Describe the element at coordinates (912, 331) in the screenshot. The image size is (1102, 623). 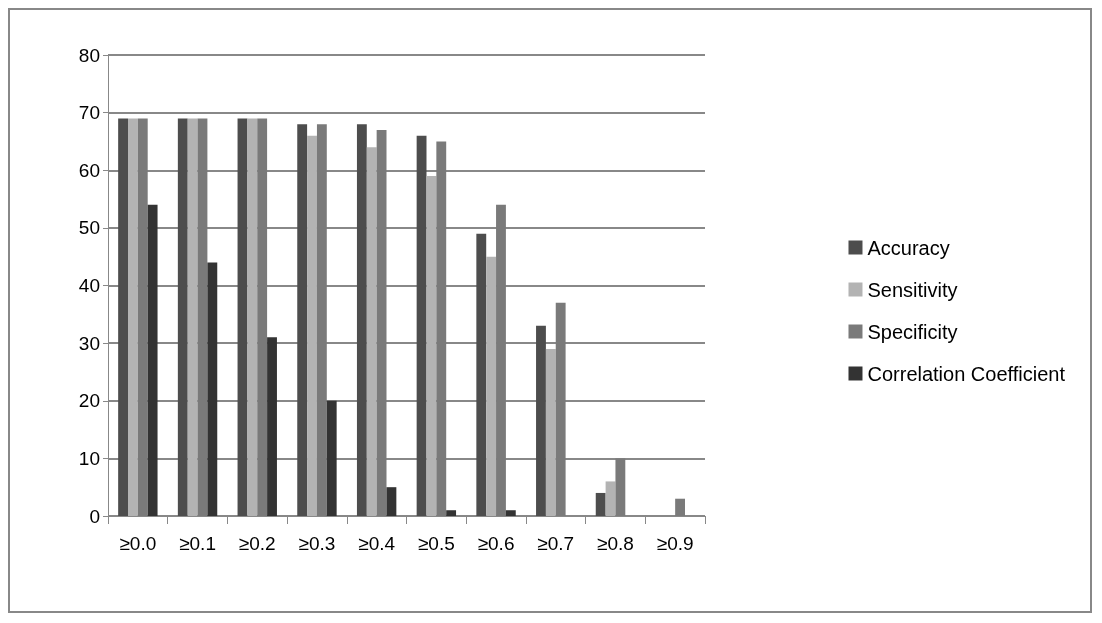
I see `legend-label: Specificity` at that location.